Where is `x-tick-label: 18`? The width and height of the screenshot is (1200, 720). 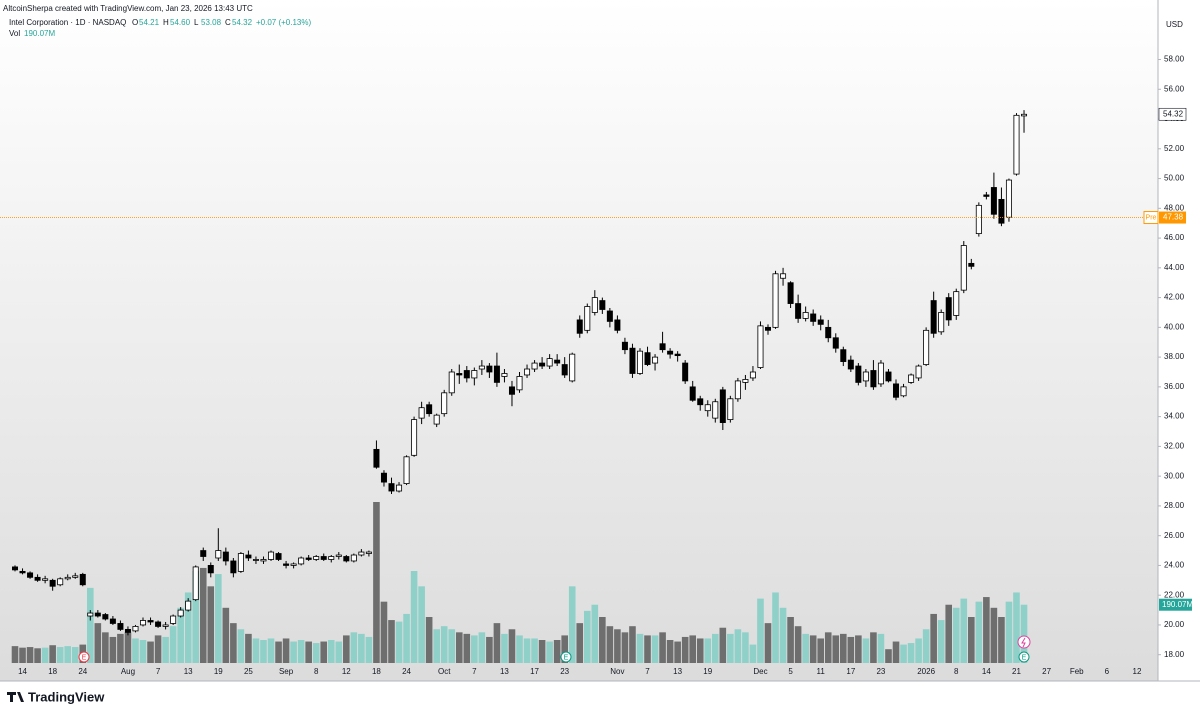 x-tick-label: 18 is located at coordinates (52, 671).